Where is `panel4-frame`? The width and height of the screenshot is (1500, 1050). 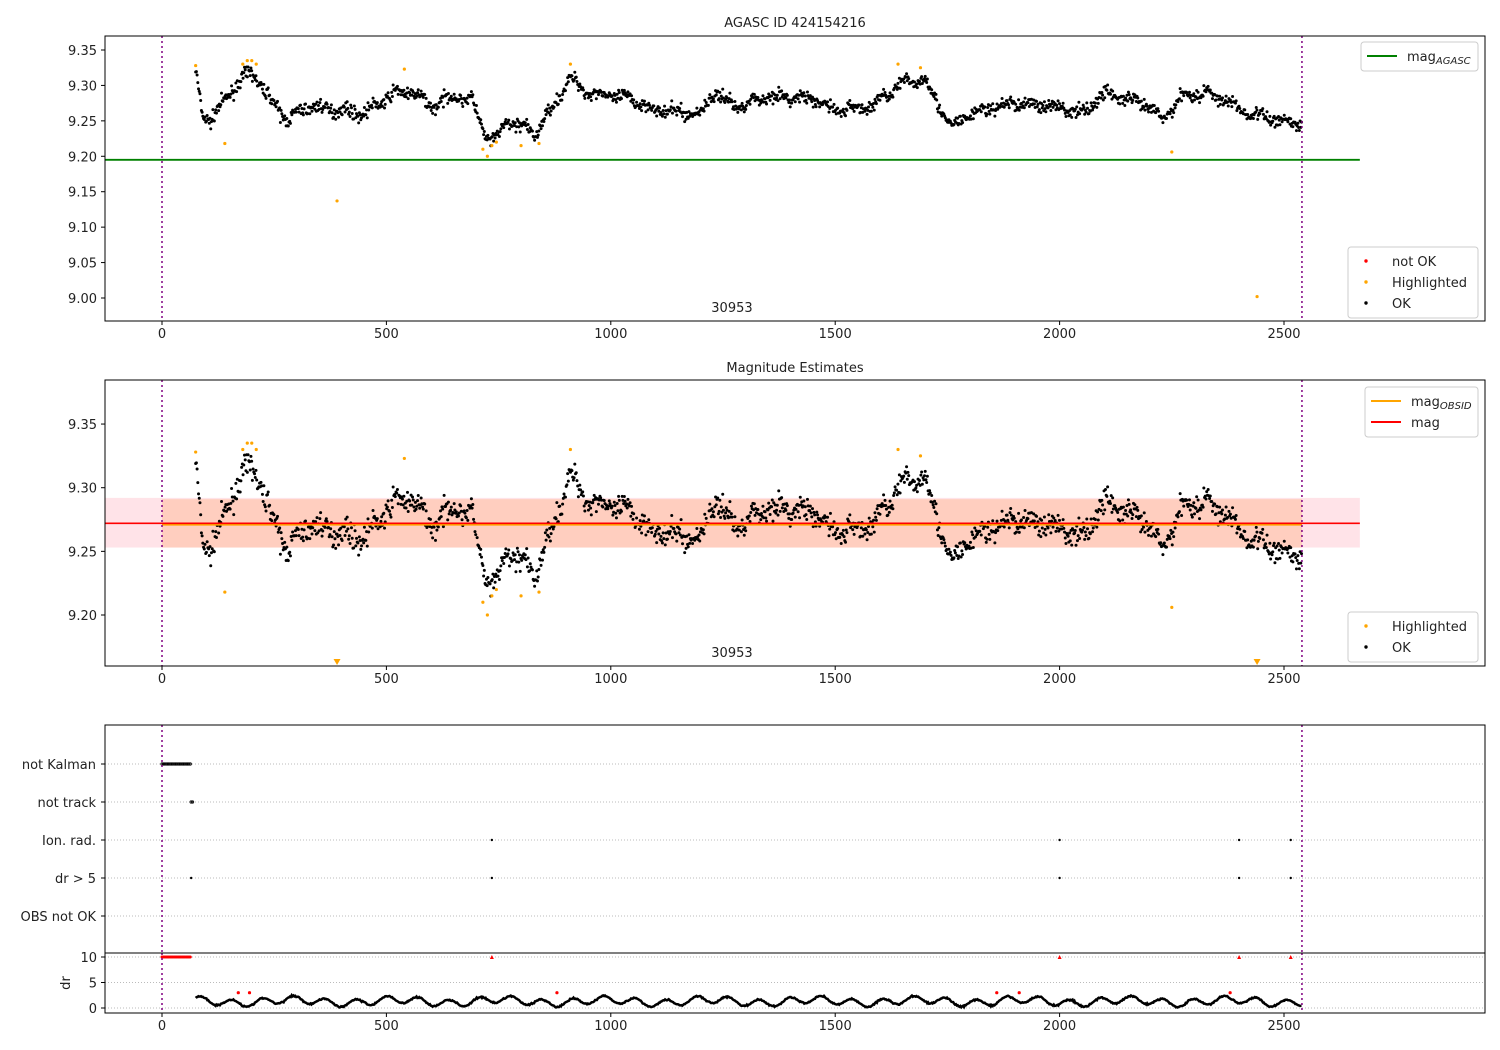 panel4-frame is located at coordinates (795, 983).